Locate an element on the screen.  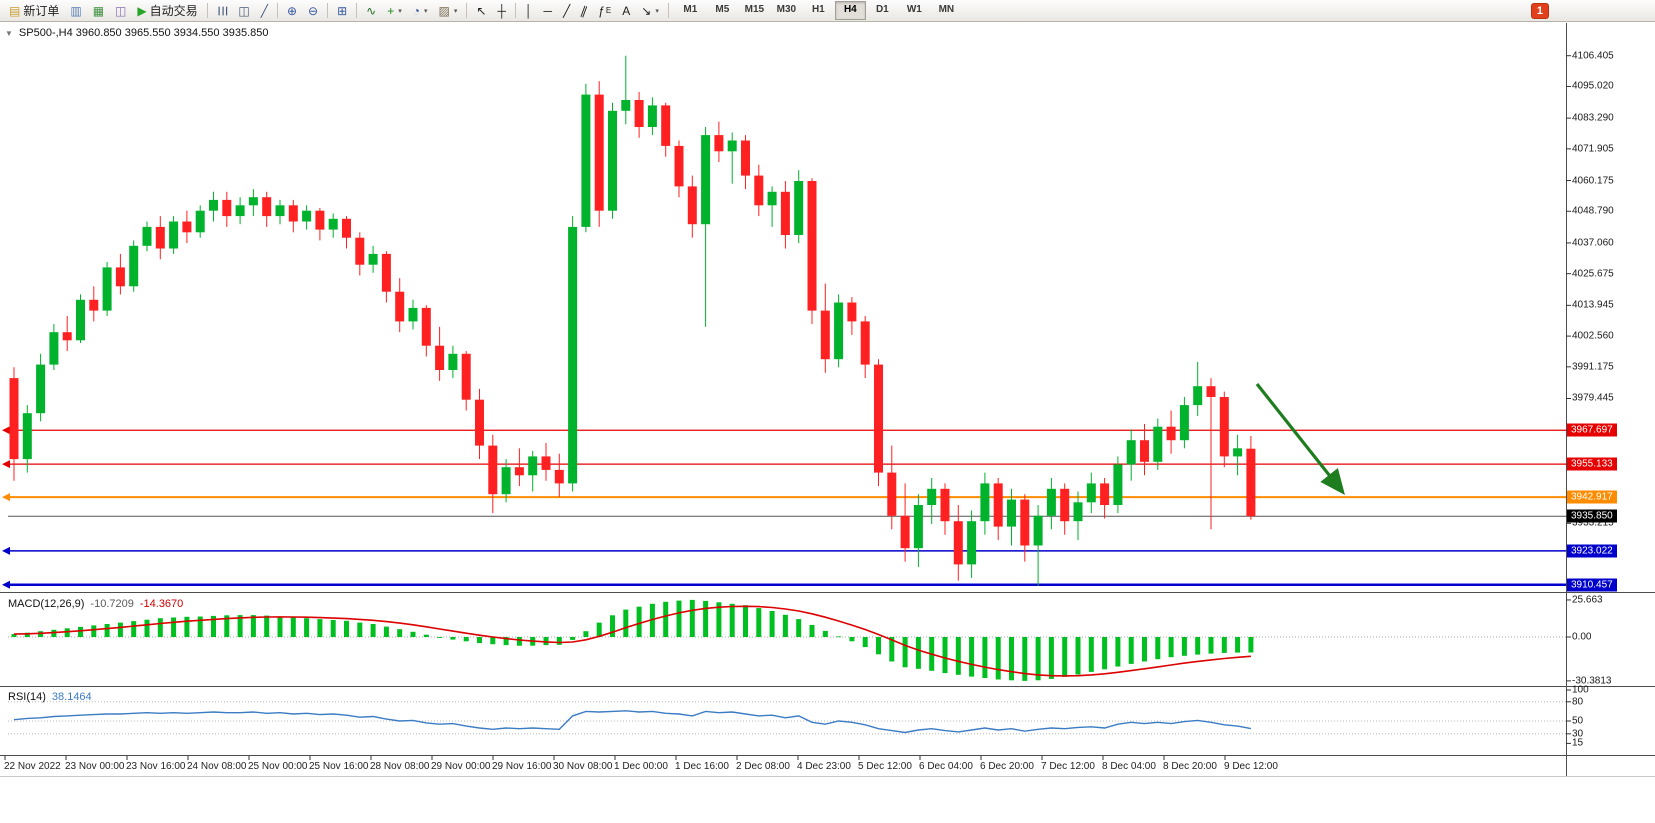
horizontal-line-icon: ─ is located at coordinates (547, 10).